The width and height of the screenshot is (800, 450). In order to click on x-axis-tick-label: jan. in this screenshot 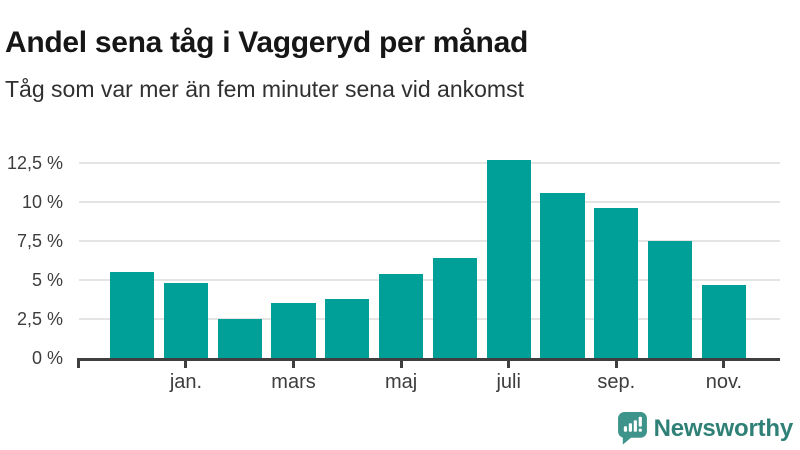, I will do `click(186, 382)`.